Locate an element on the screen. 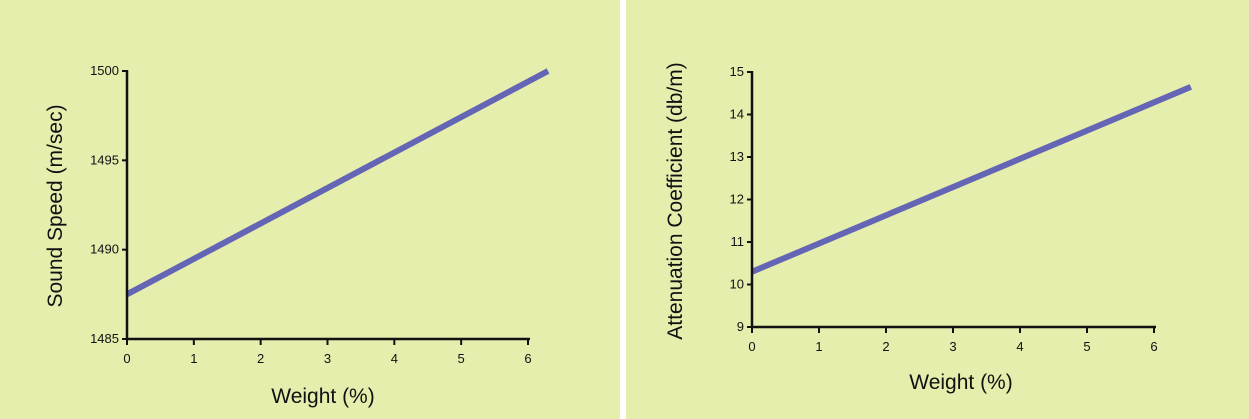  y-tick-label: 1490 is located at coordinates (104, 249).